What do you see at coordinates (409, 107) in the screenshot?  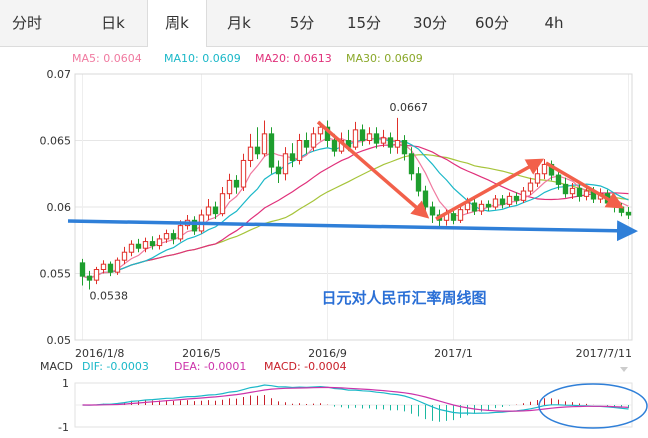 I see `value-annotation: 0.0667` at bounding box center [409, 107].